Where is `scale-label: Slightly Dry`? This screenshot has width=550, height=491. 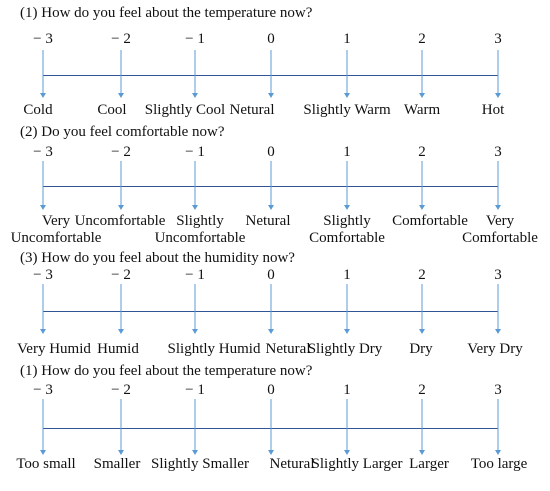
scale-label: Slightly Dry is located at coordinates (345, 349).